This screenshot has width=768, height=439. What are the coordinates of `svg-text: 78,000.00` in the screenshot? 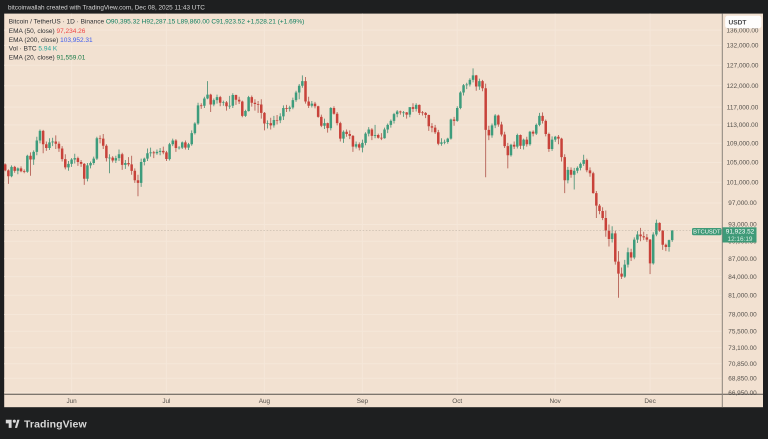 It's located at (742, 315).